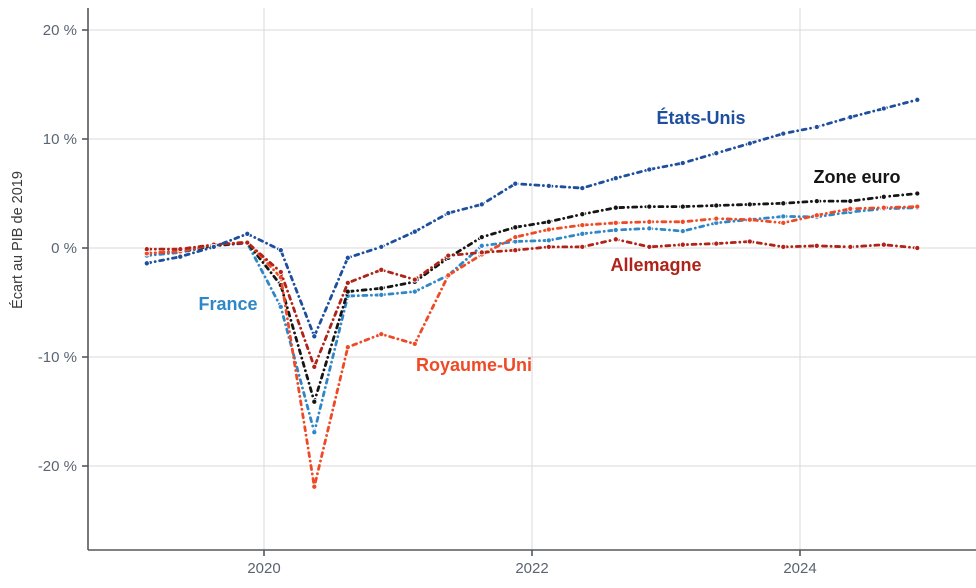 The image size is (976, 588). Describe the element at coordinates (17, 240) in the screenshot. I see `y-axis-title: Écart au PIB de 2019` at that location.